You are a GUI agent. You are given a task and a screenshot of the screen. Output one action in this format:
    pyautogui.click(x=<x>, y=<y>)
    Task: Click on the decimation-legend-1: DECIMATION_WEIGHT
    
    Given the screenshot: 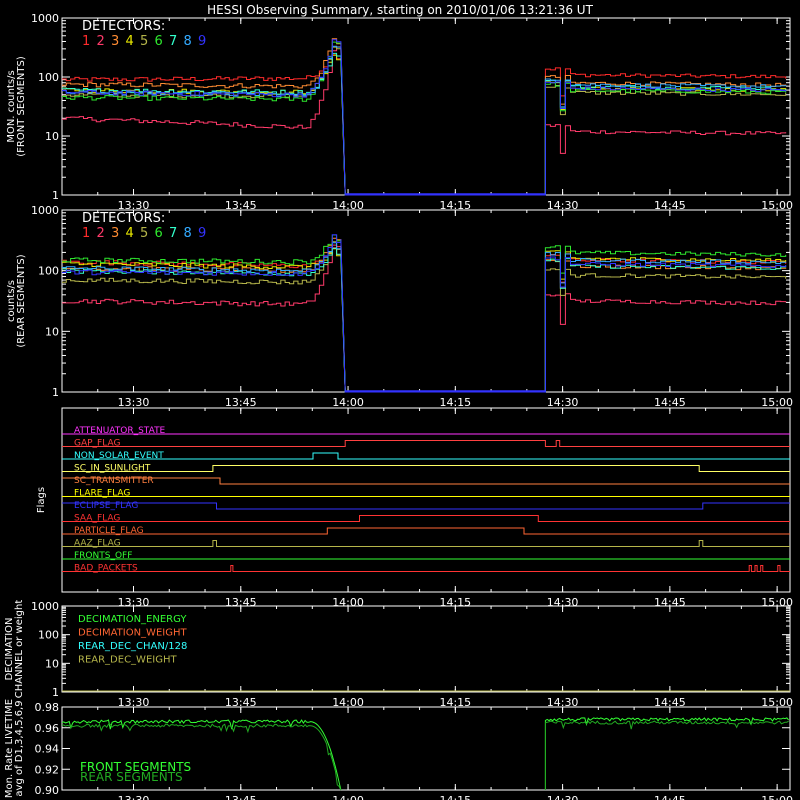 What is the action you would take?
    pyautogui.click(x=132, y=633)
    